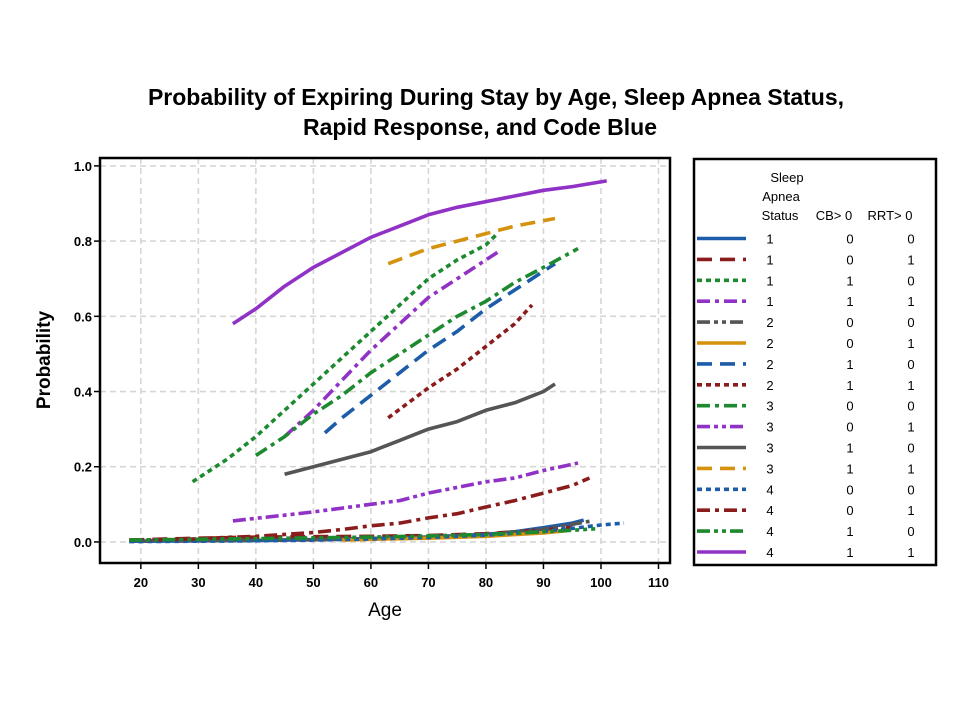 The width and height of the screenshot is (960, 720). I want to click on y-tick-label: 0.6, so click(83, 316).